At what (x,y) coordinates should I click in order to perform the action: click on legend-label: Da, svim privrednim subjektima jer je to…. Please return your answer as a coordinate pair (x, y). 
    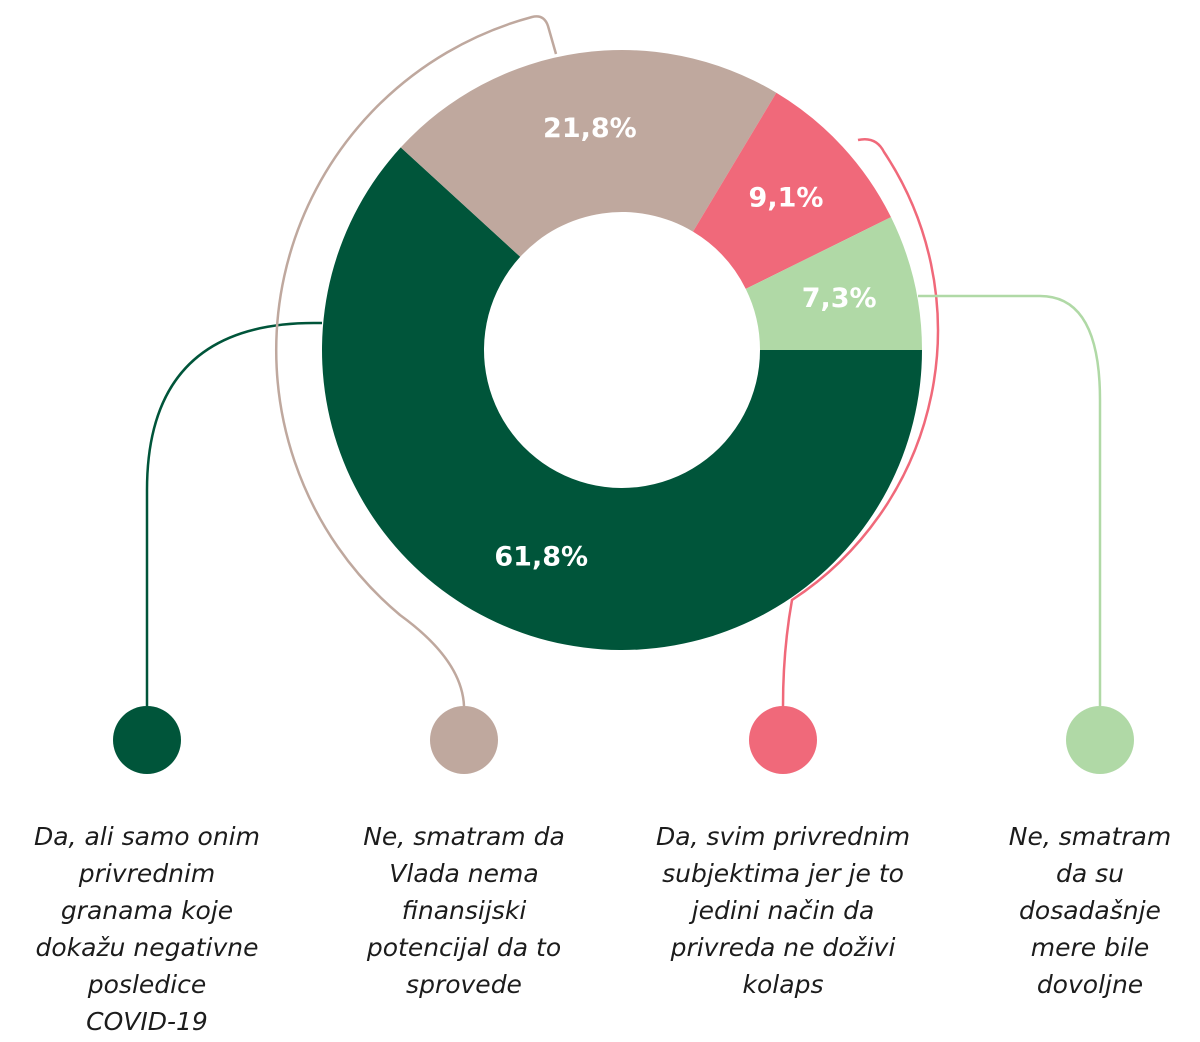
    Looking at the image, I should click on (783, 910).